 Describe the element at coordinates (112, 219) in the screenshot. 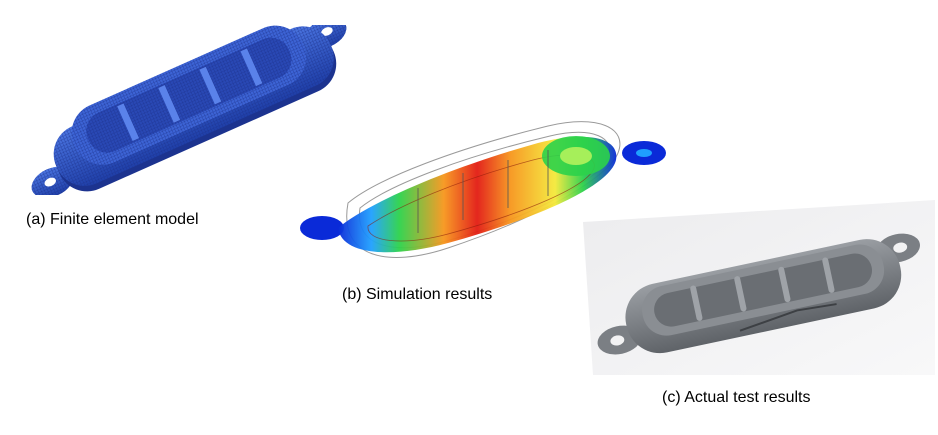

I see `caption-finite-element-model: (a) Finite element model` at that location.